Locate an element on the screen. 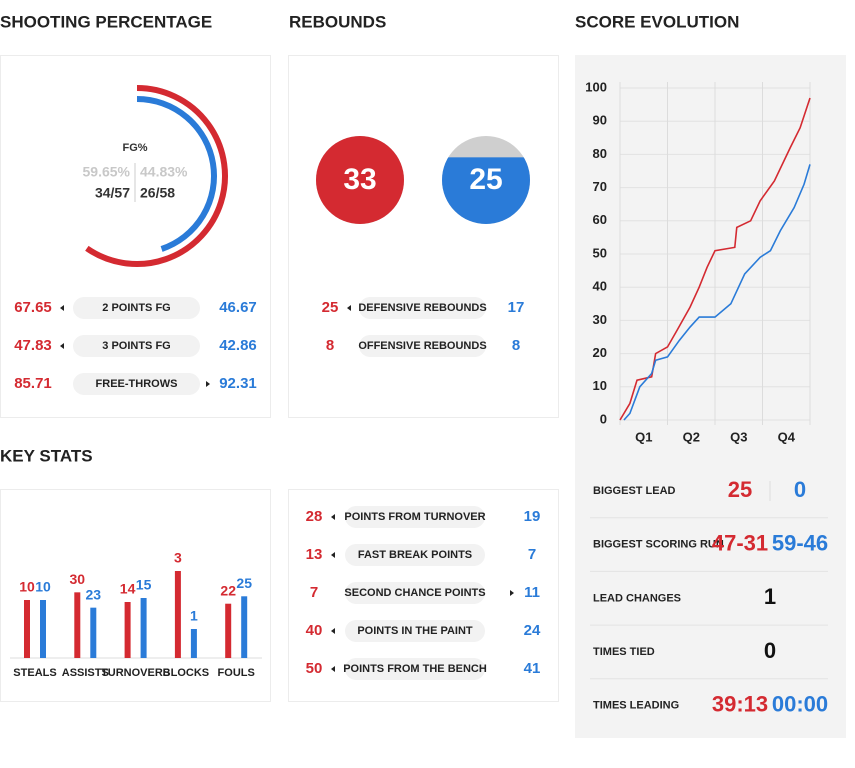 The width and height of the screenshot is (855, 768). away-value: 00:00 is located at coordinates (800, 704).